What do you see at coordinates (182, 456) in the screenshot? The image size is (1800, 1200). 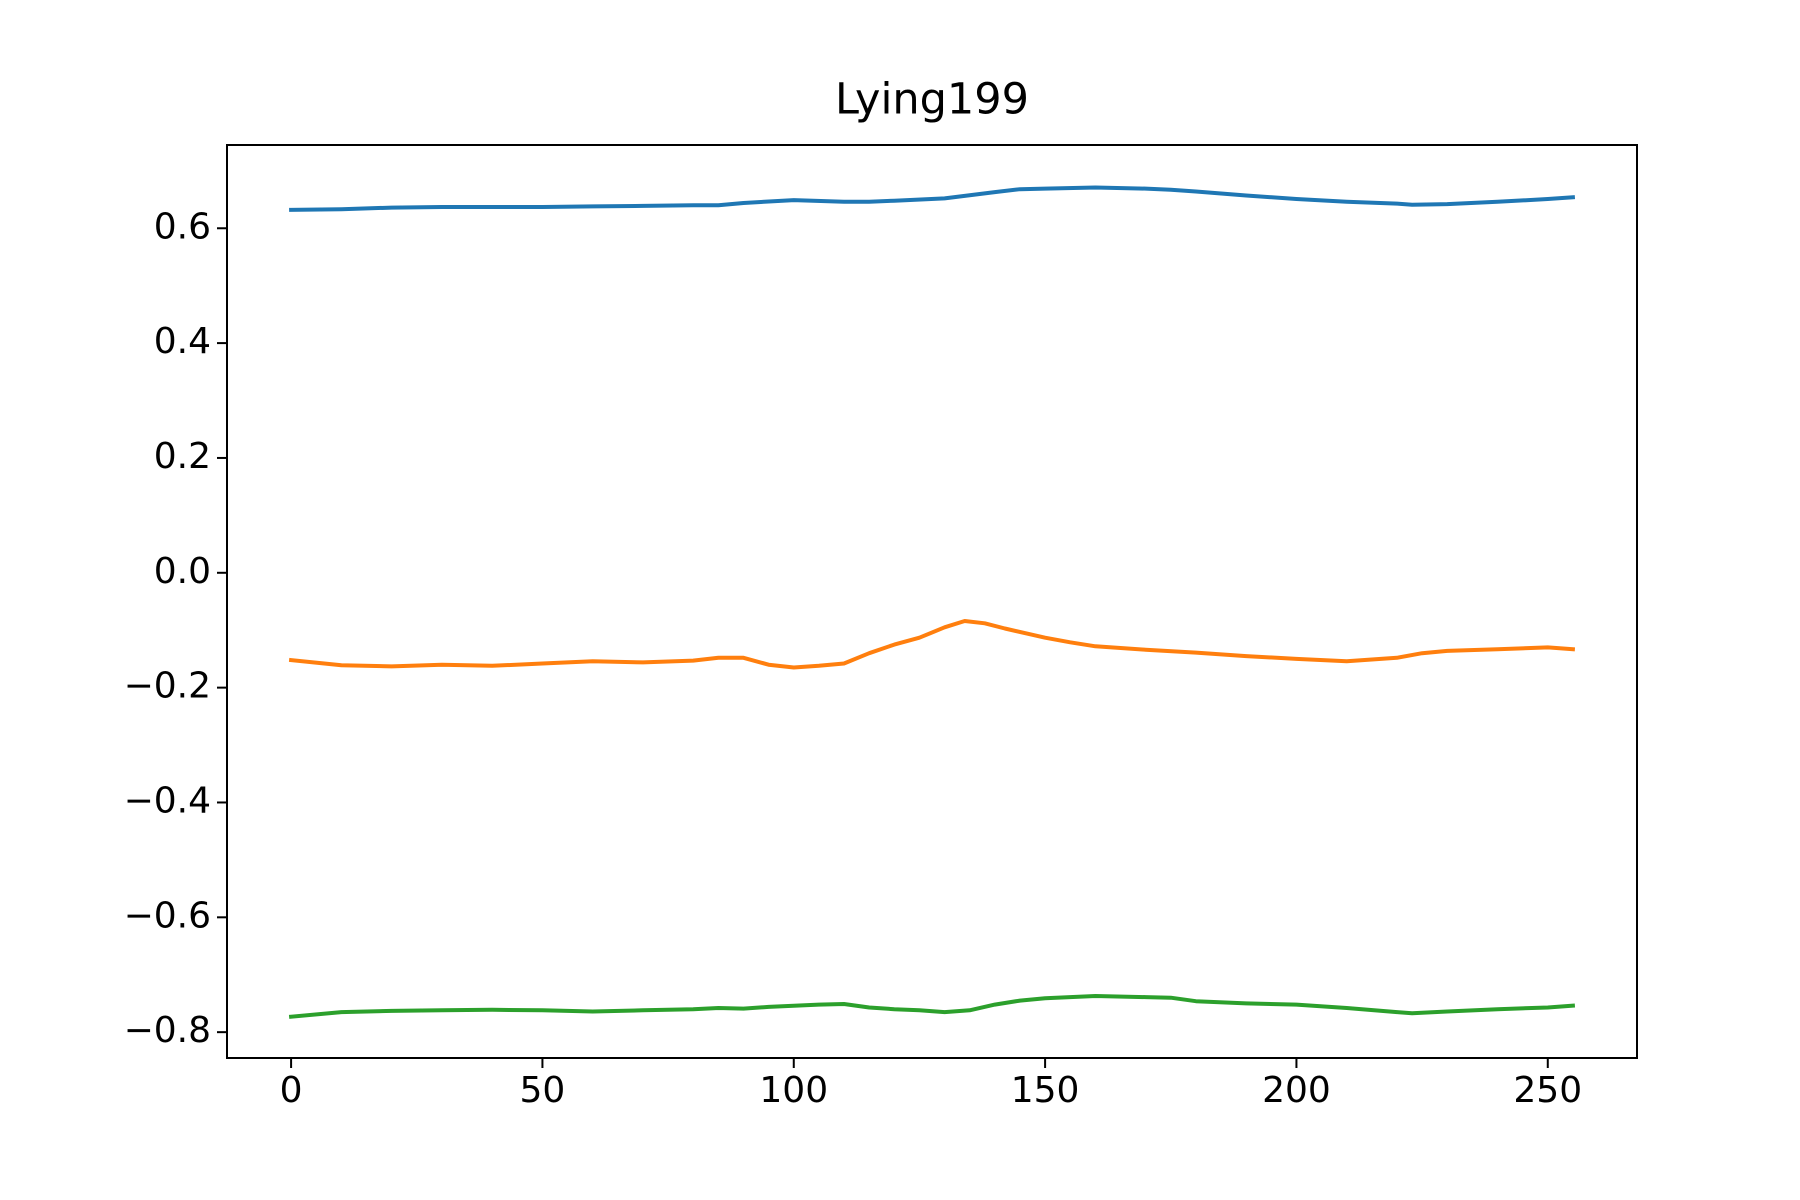 I see `y-tick-label: 0.2` at bounding box center [182, 456].